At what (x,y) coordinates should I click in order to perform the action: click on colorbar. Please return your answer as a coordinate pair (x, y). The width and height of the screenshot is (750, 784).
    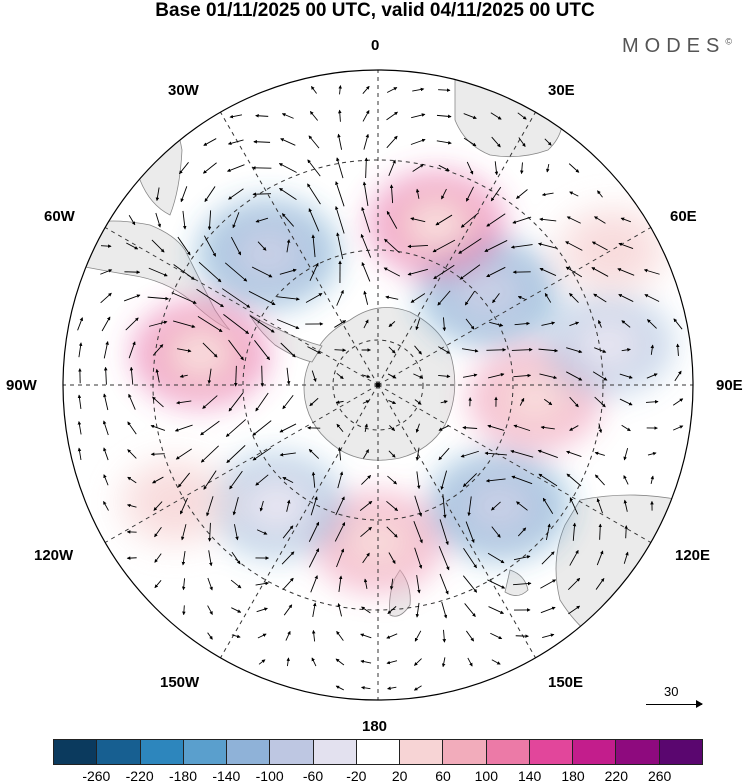
    Looking at the image, I should click on (378, 752).